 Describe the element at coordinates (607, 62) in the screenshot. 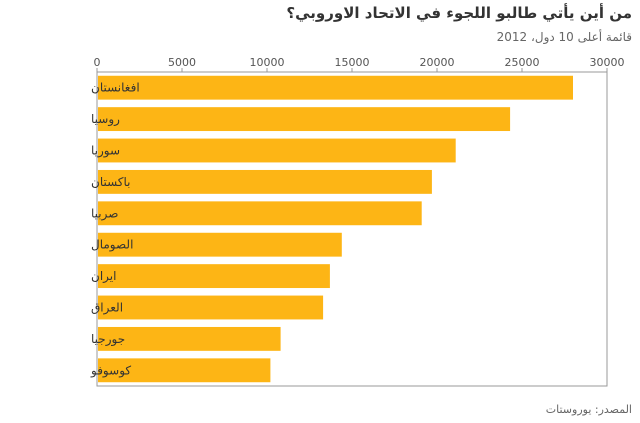

I see `x-tick-label: 30000` at that location.